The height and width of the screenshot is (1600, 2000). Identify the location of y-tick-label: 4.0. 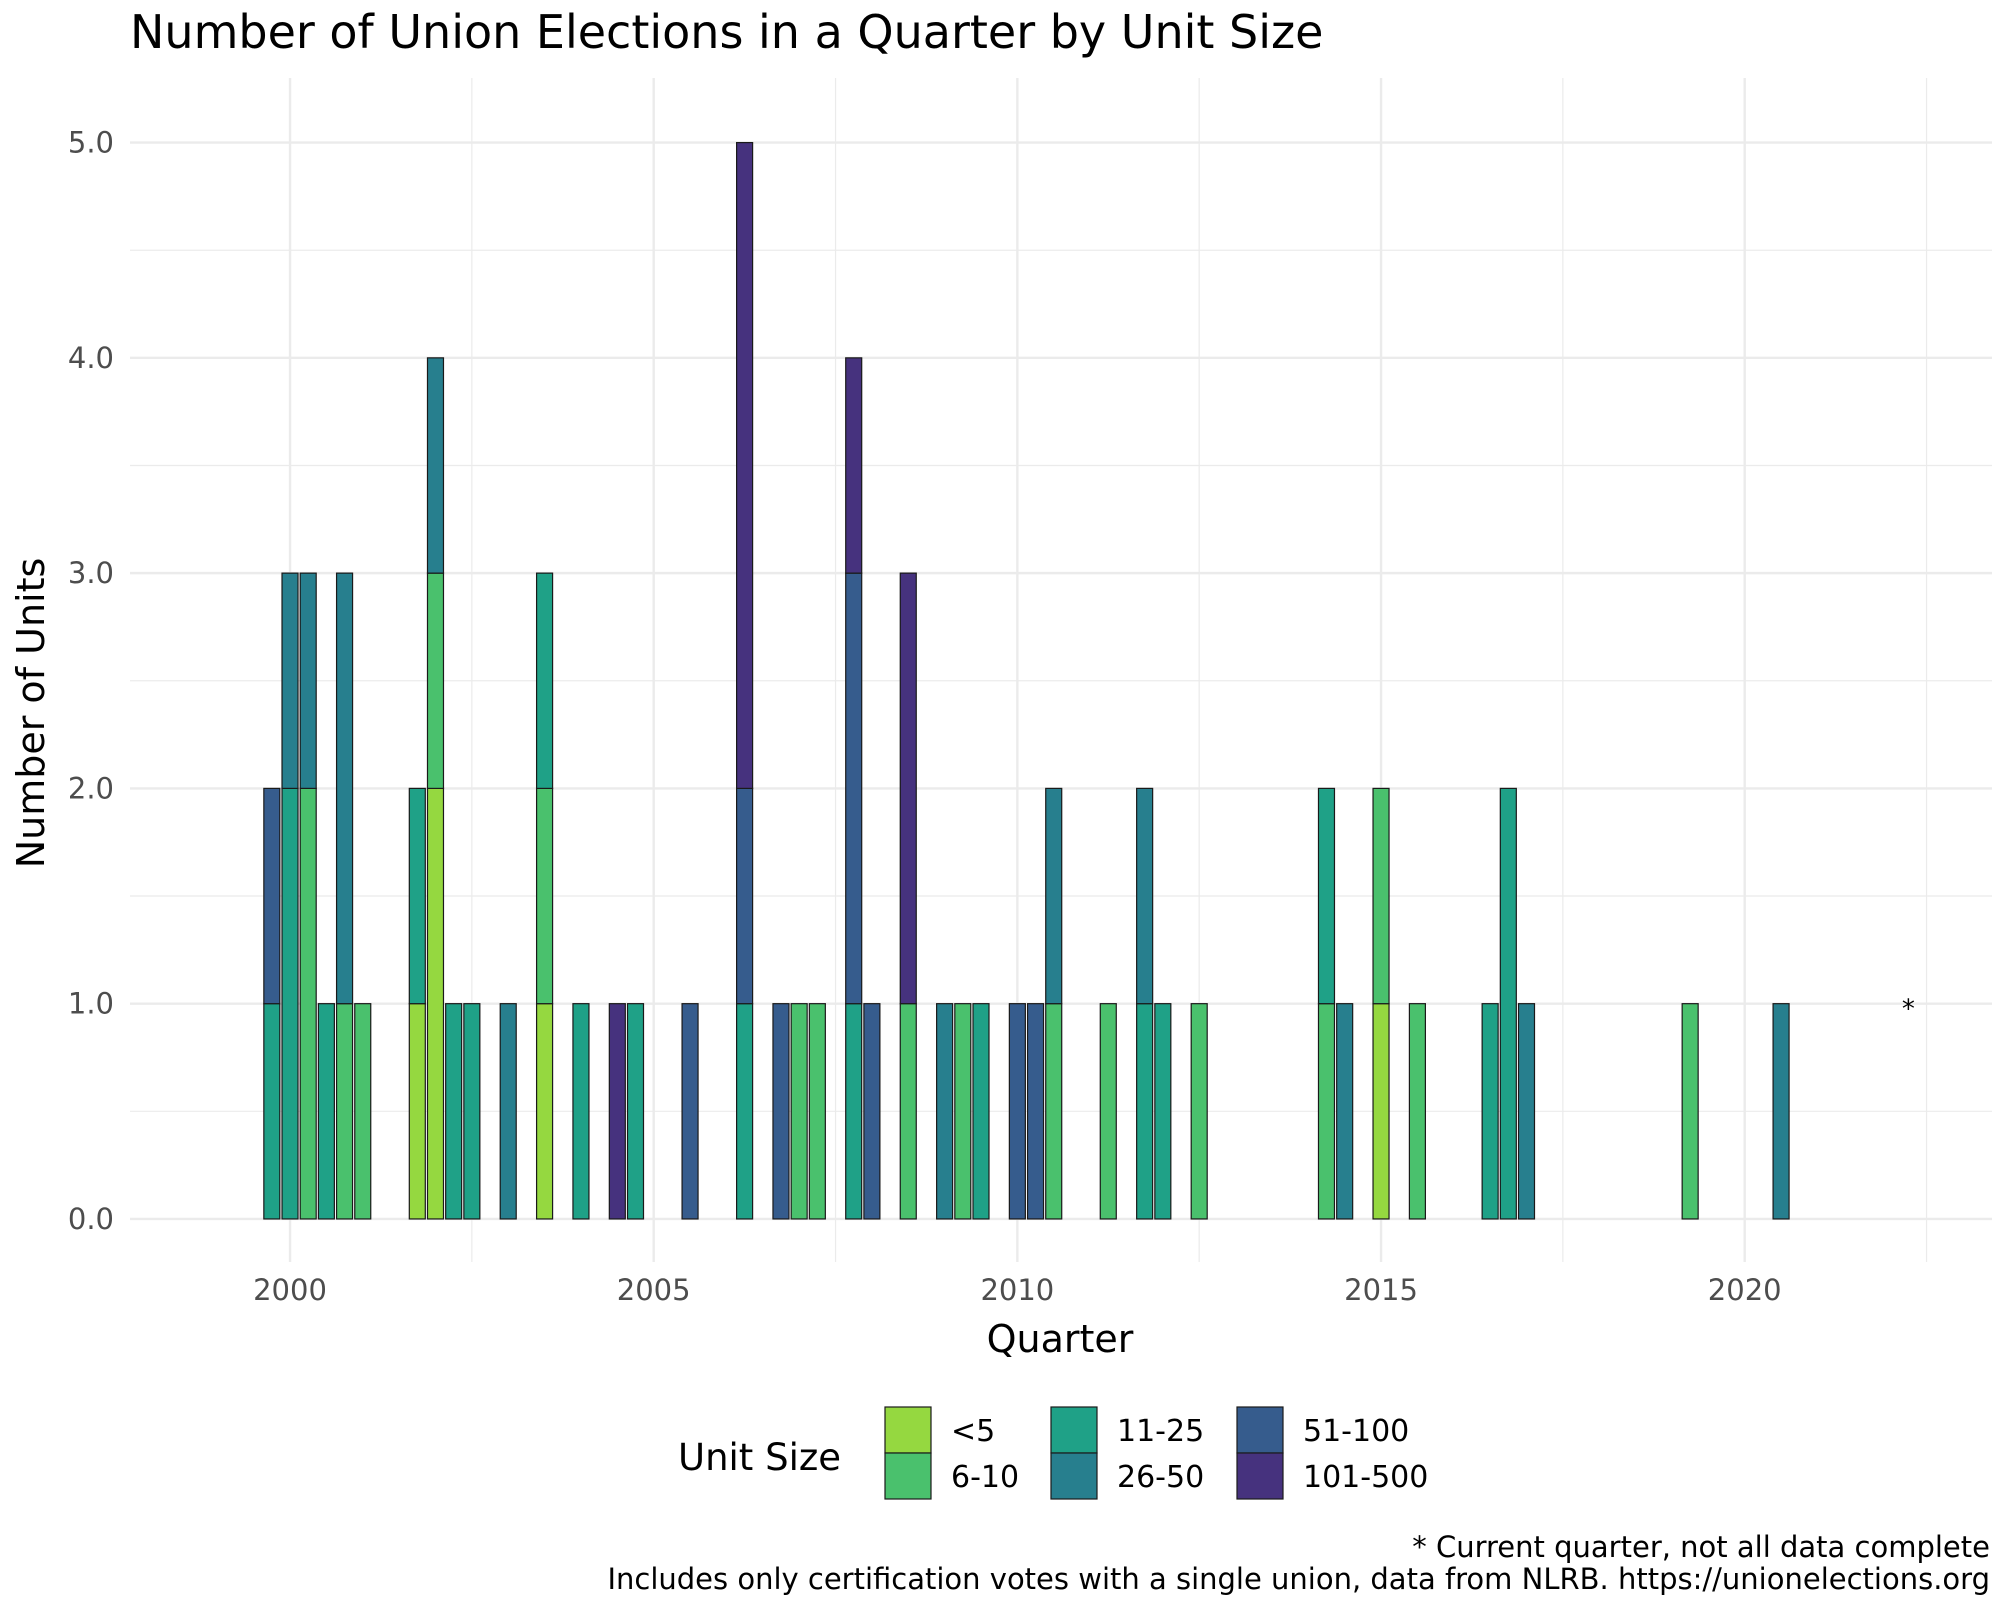
(91, 358).